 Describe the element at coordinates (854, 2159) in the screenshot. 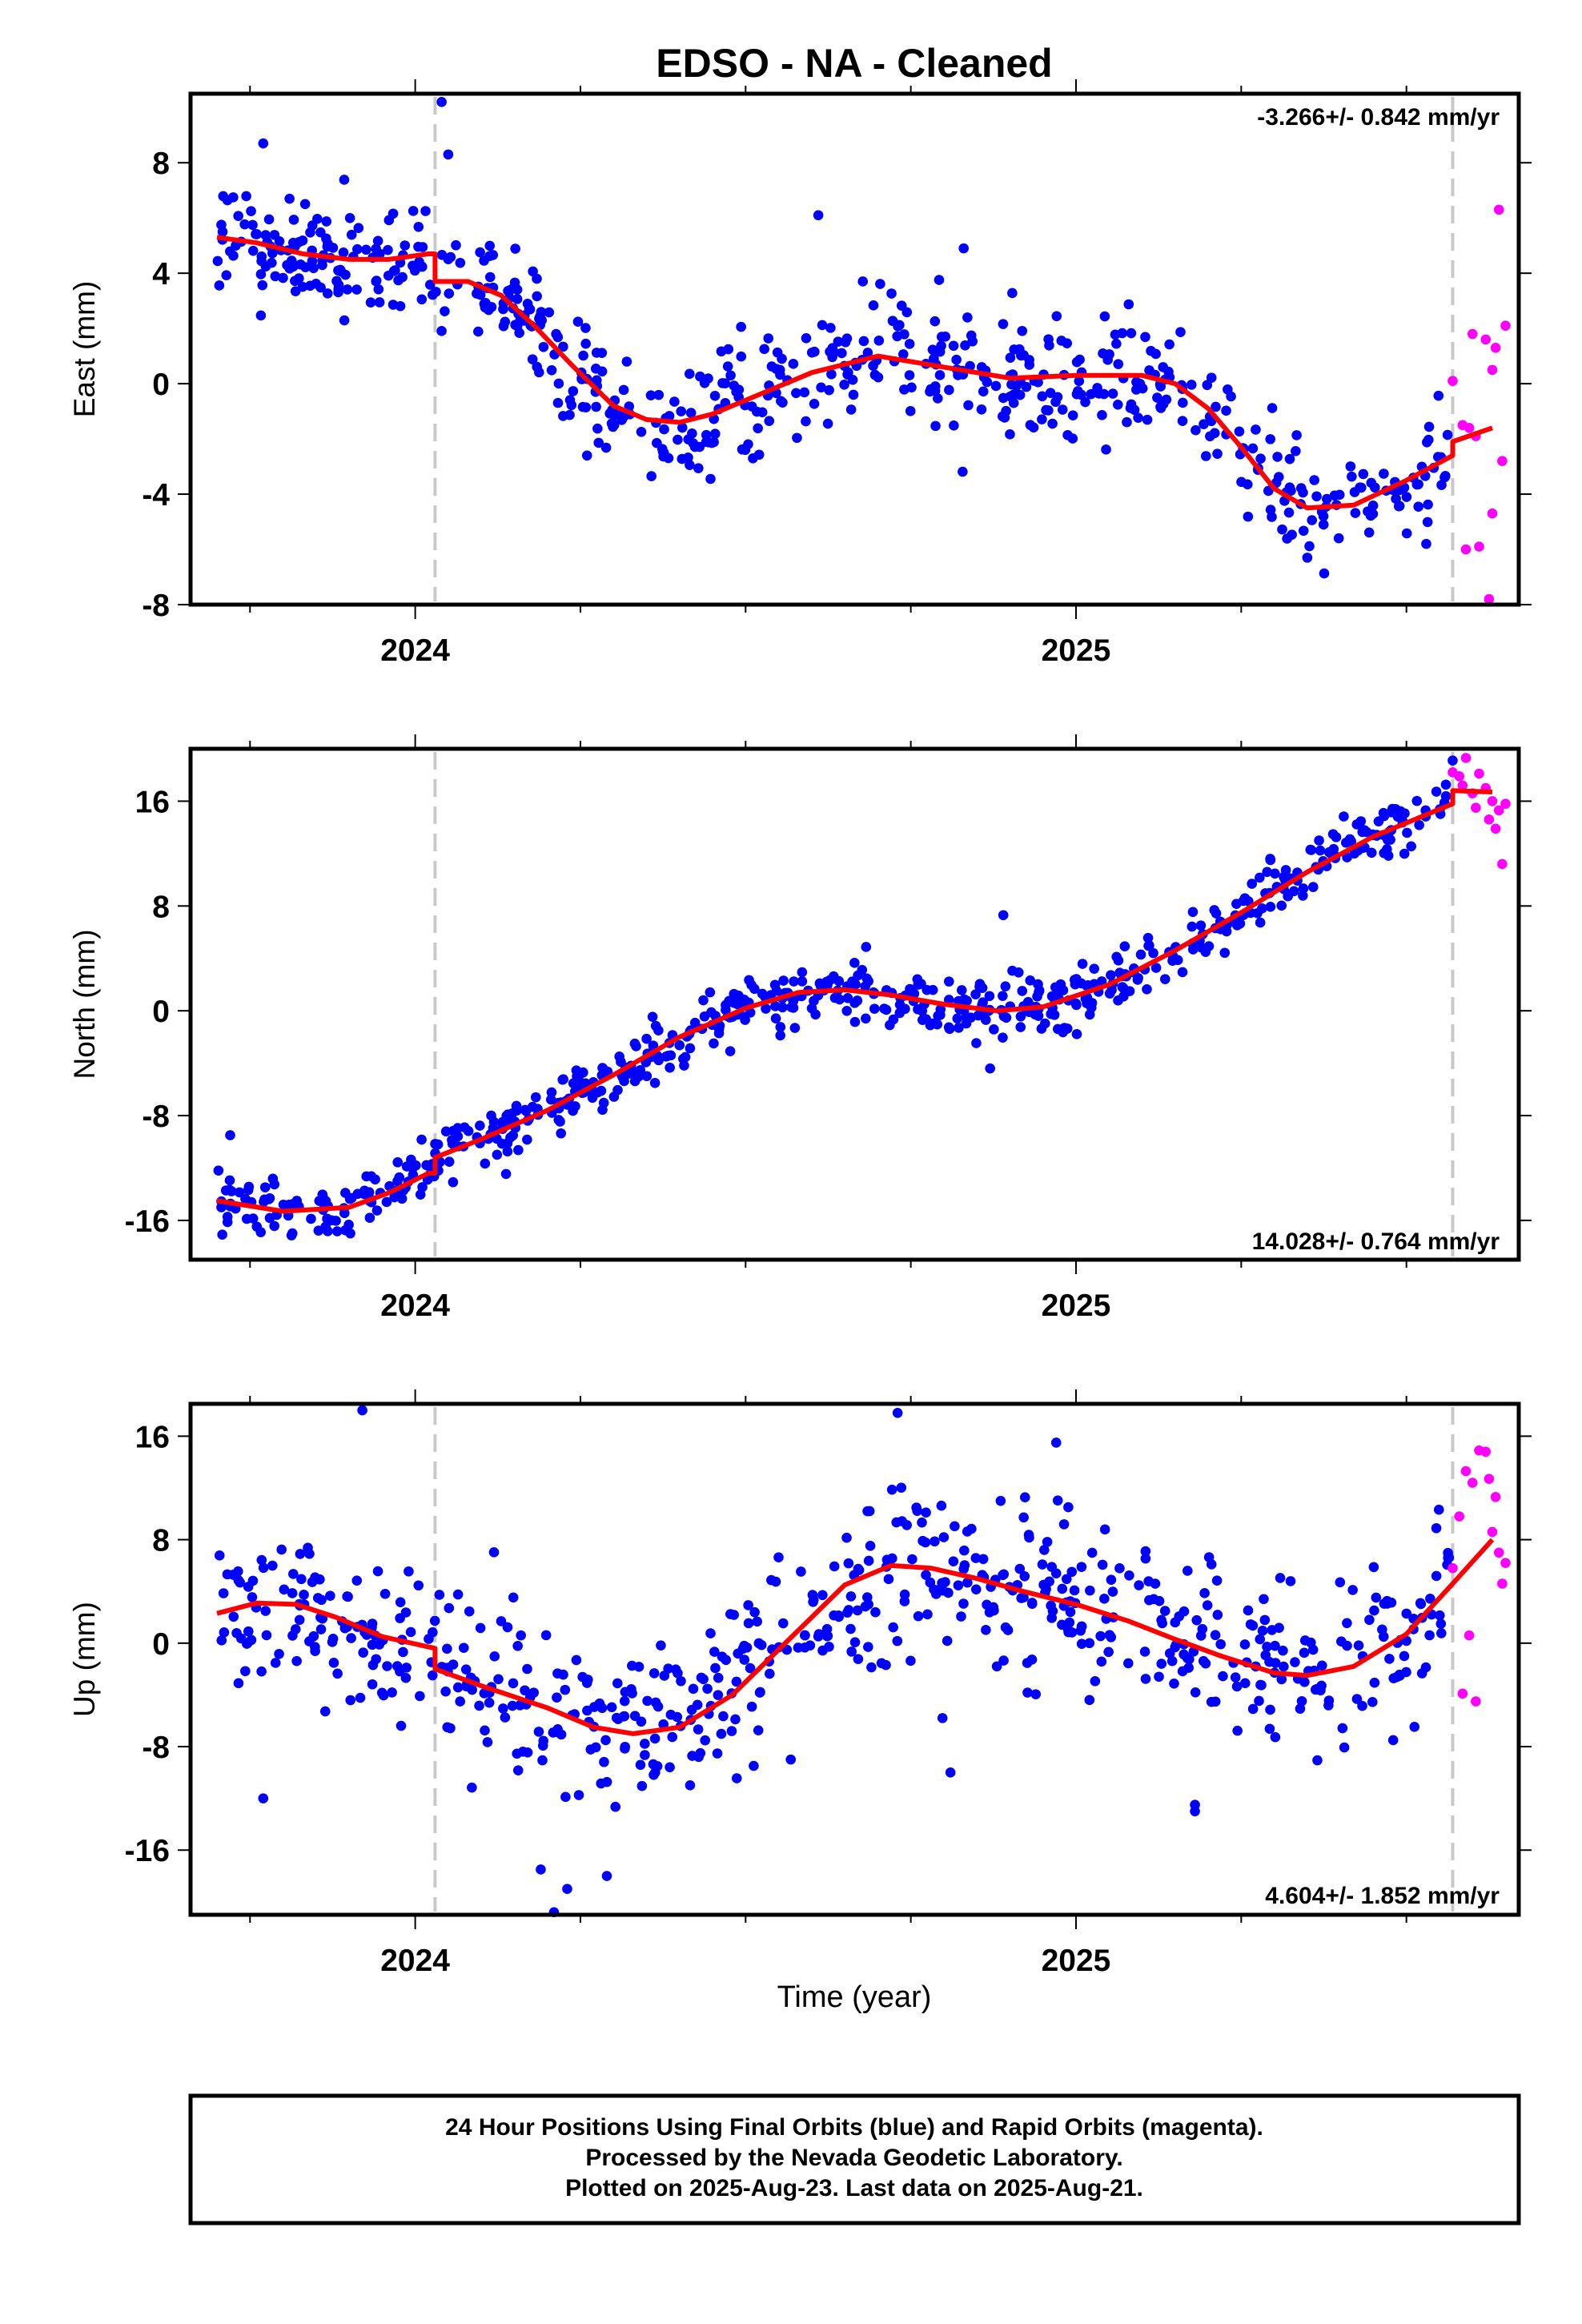

I see `footer-box` at that location.